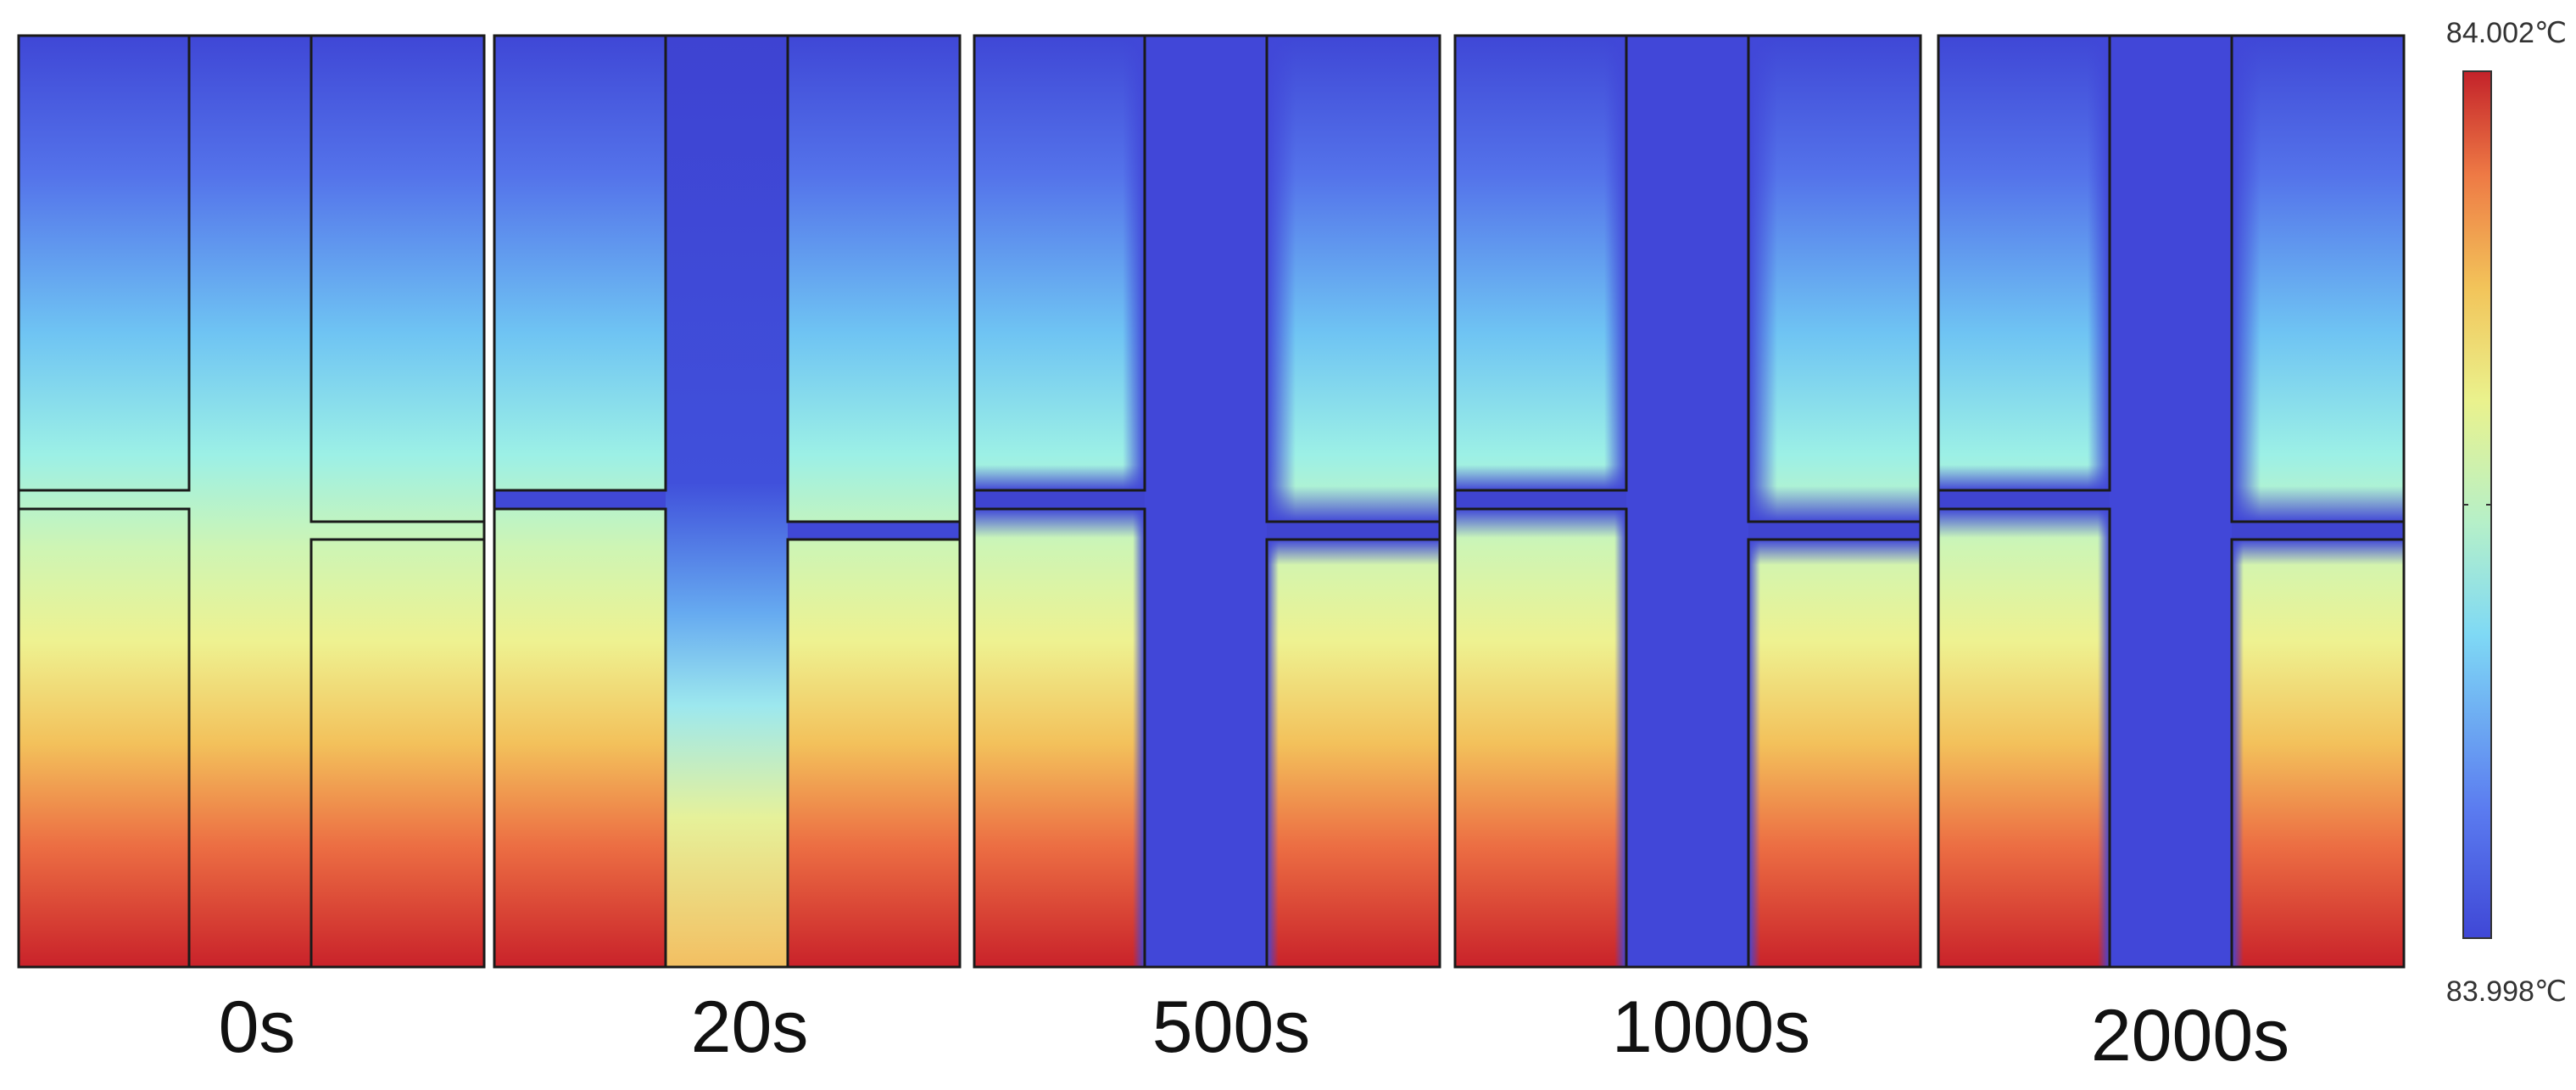  What do you see at coordinates (2506, 512) in the screenshot?
I see `colorbar: 84.002℃ 83.998℃` at bounding box center [2506, 512].